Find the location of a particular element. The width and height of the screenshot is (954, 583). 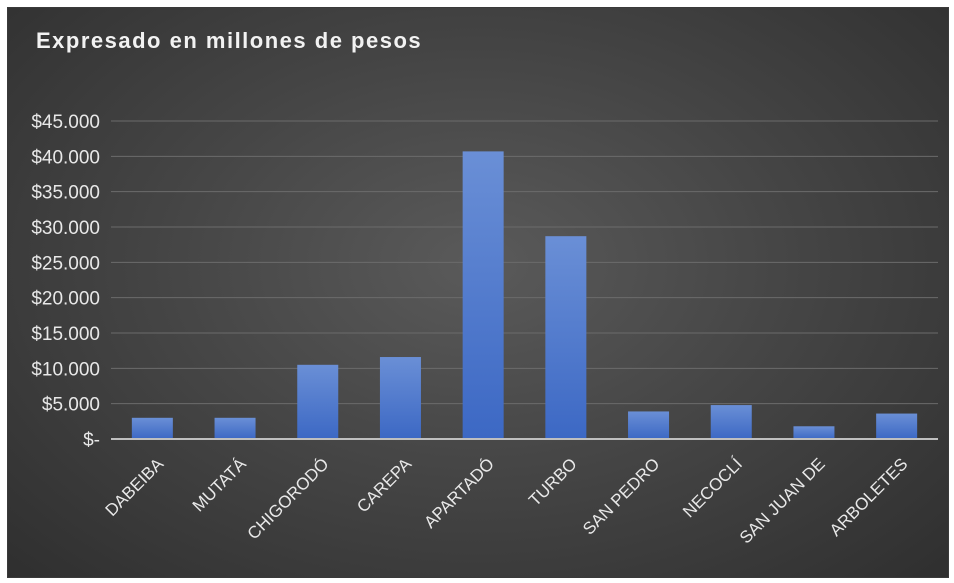

x-category-label: CHIGORODÓ is located at coordinates (288, 498).